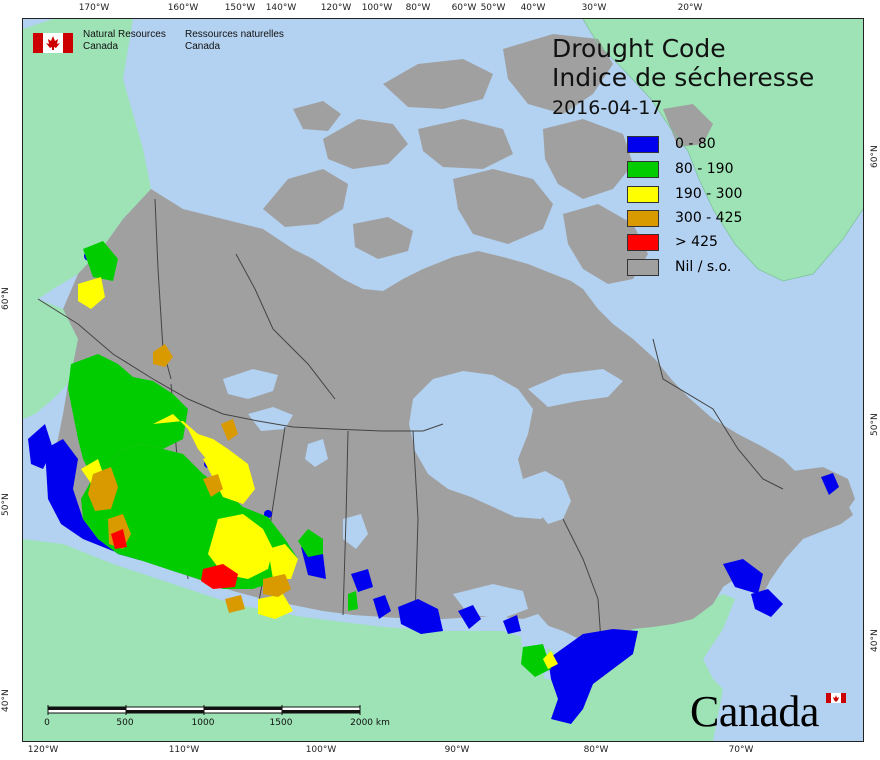 The width and height of the screenshot is (880, 760). I want to click on greenland-coast, so click(722, 150).